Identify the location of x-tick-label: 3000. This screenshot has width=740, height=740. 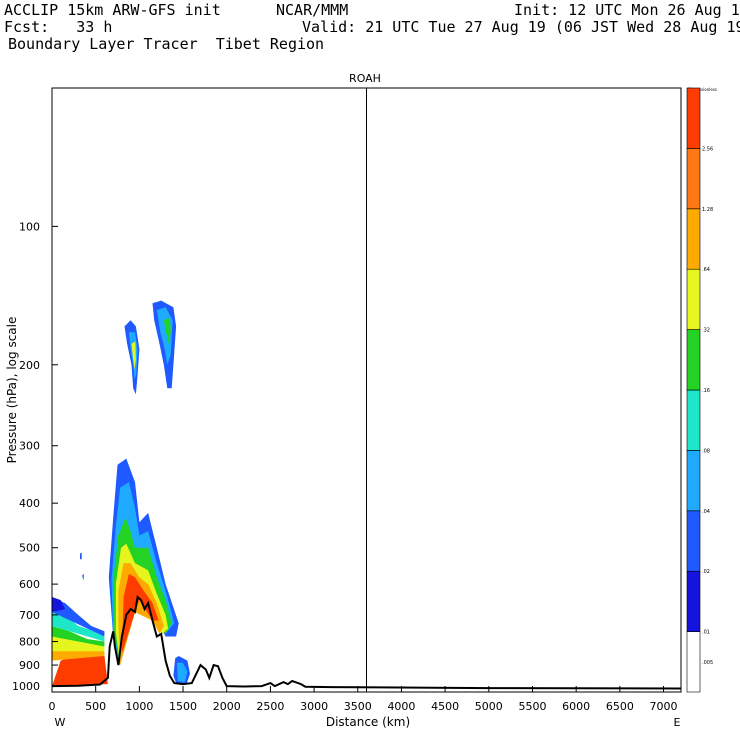
(314, 706).